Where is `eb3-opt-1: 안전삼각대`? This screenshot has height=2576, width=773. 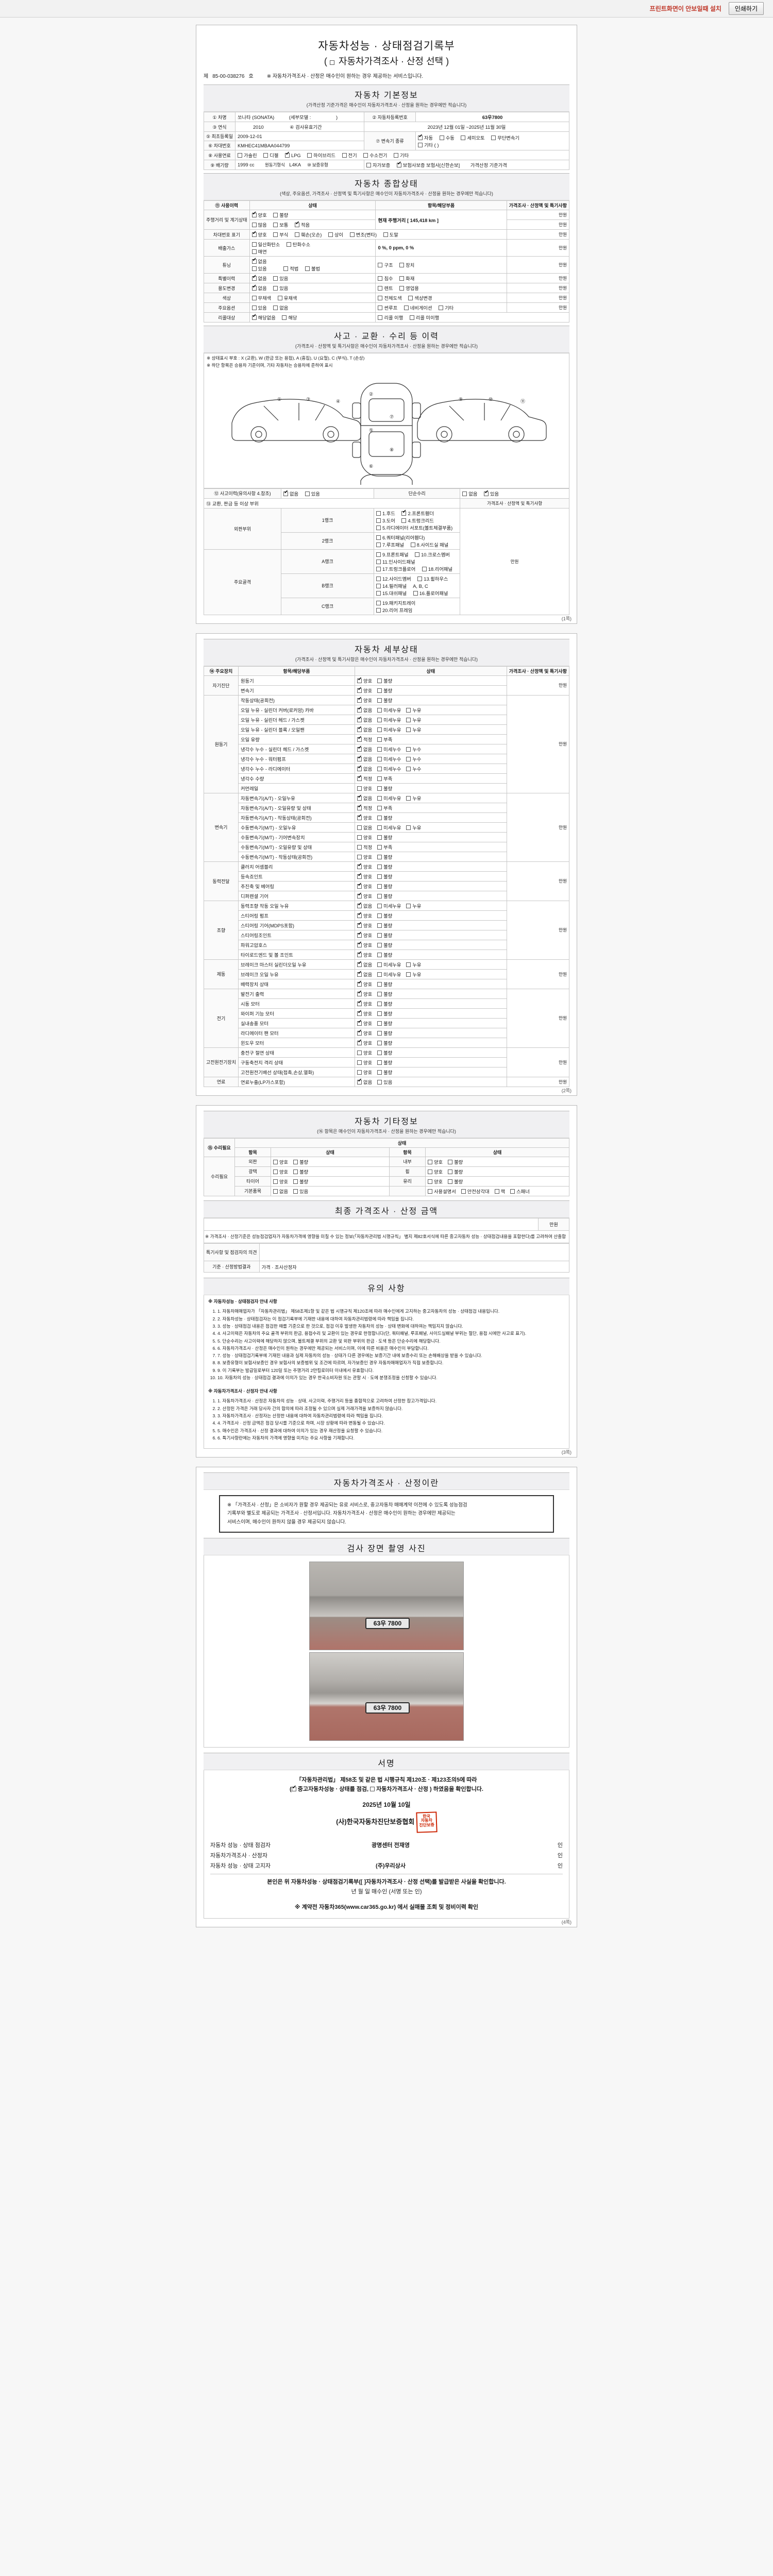 eb3-opt-1: 안전삼각대 is located at coordinates (475, 1191).